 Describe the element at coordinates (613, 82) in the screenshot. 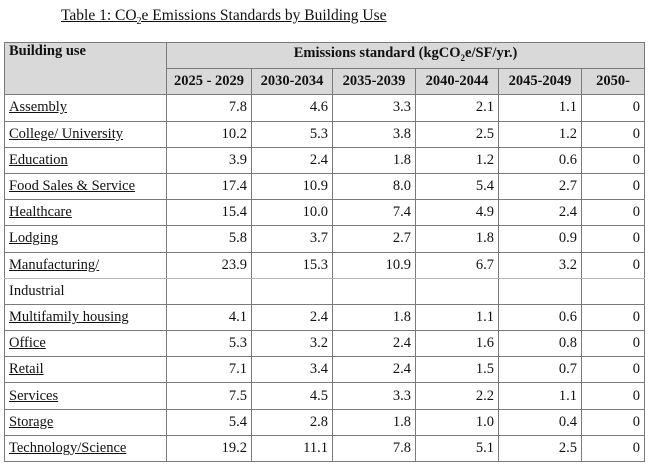

I see `period-header: 2050-` at that location.